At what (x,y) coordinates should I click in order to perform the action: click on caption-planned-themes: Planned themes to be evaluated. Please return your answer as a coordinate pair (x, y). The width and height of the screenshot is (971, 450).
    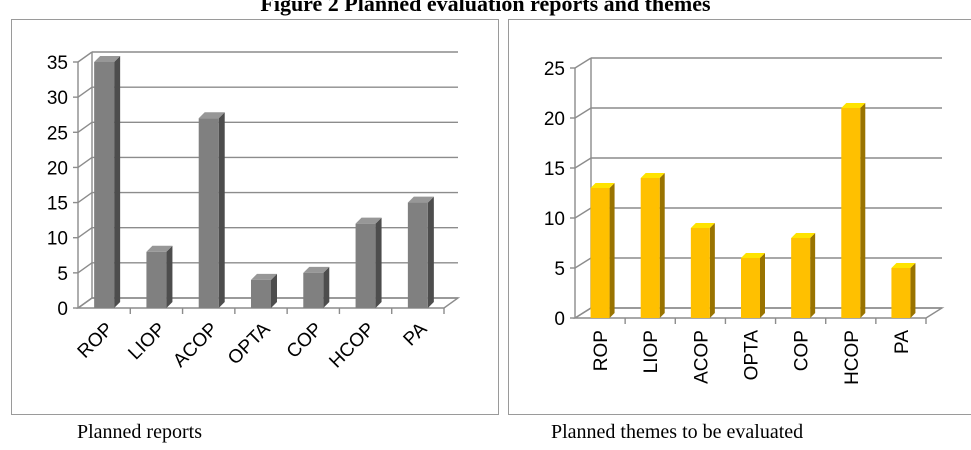
    Looking at the image, I should click on (677, 432).